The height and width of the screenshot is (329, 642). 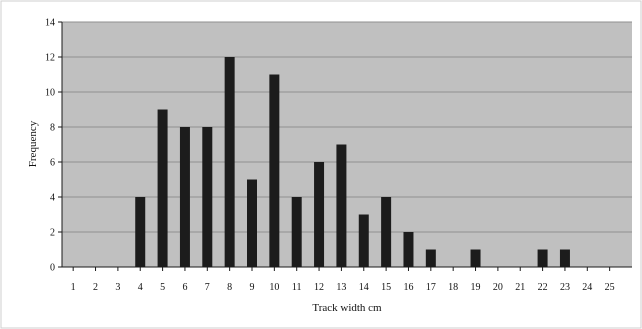 What do you see at coordinates (520, 287) in the screenshot?
I see `x-tick-label: 21` at bounding box center [520, 287].